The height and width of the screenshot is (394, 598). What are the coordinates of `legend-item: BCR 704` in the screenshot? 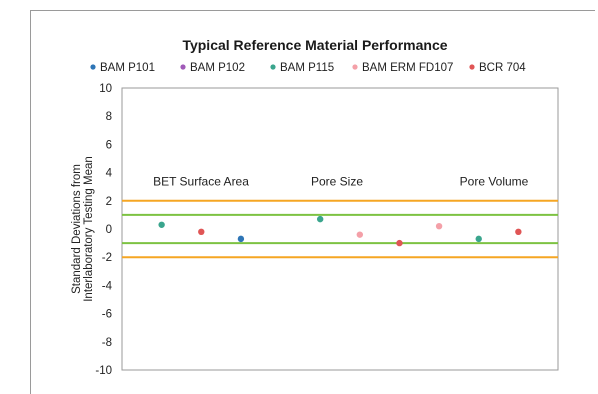 It's located at (497, 68).